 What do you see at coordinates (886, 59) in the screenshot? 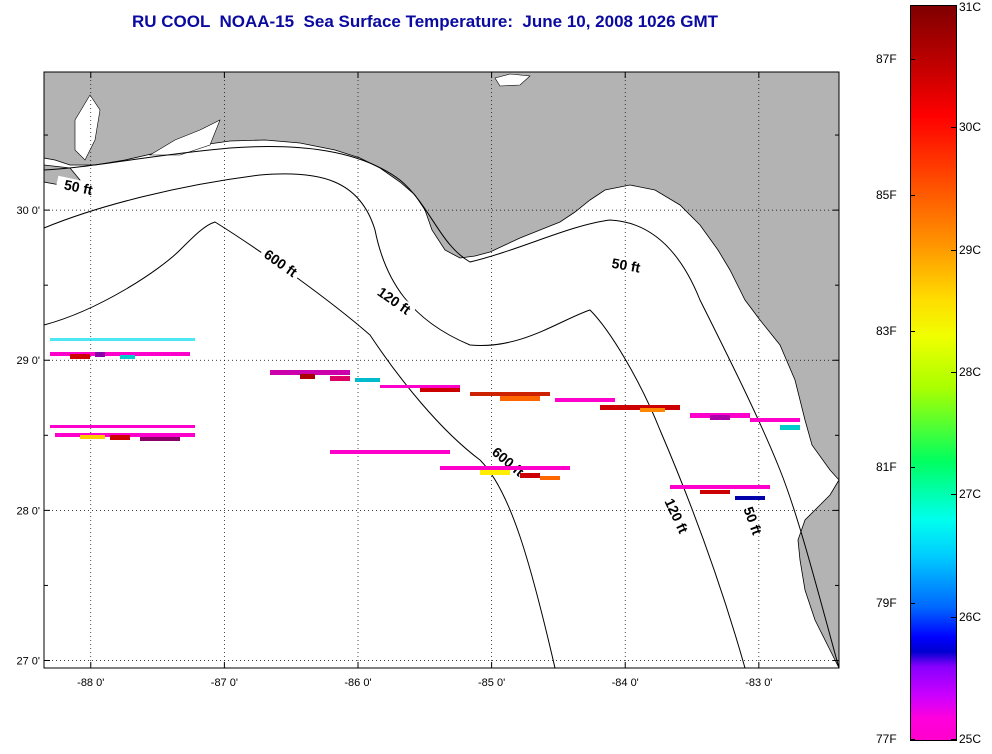
I see `fahrenheit-label: 87F` at bounding box center [886, 59].